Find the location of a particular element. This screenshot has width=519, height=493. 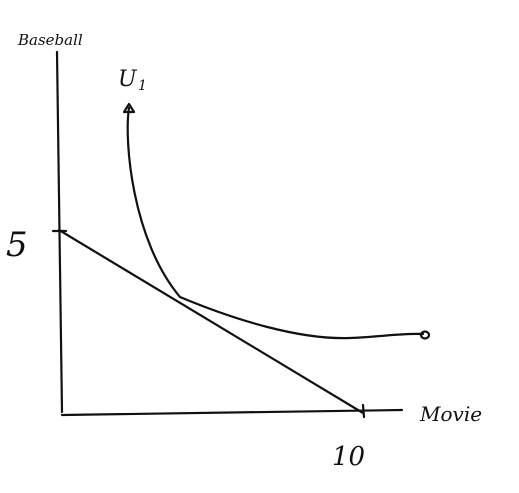

curve-label-subscript: 1 is located at coordinates (142, 86).